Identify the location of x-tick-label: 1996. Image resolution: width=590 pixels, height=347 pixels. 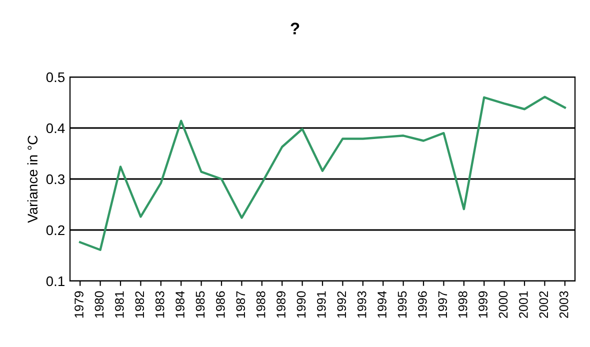
(422, 304).